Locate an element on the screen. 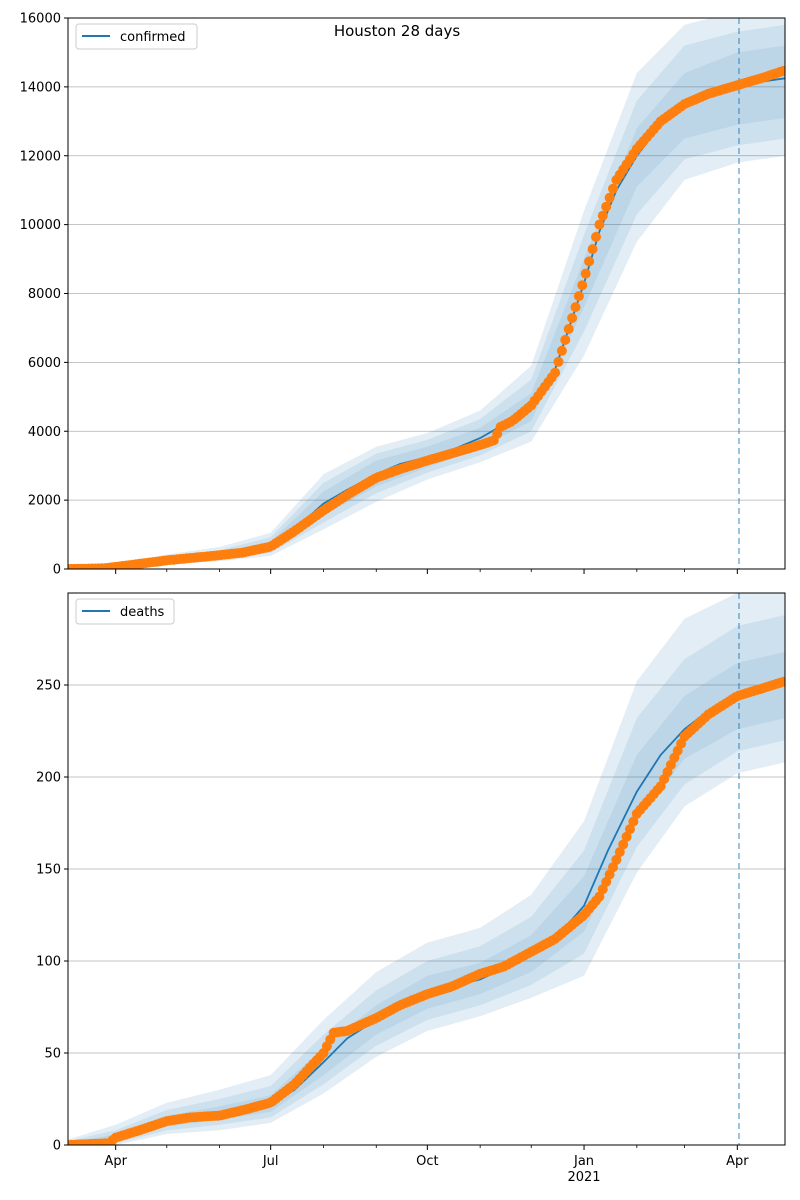 The height and width of the screenshot is (1200, 800). x-tick-label: Jul is located at coordinates (270, 1161).